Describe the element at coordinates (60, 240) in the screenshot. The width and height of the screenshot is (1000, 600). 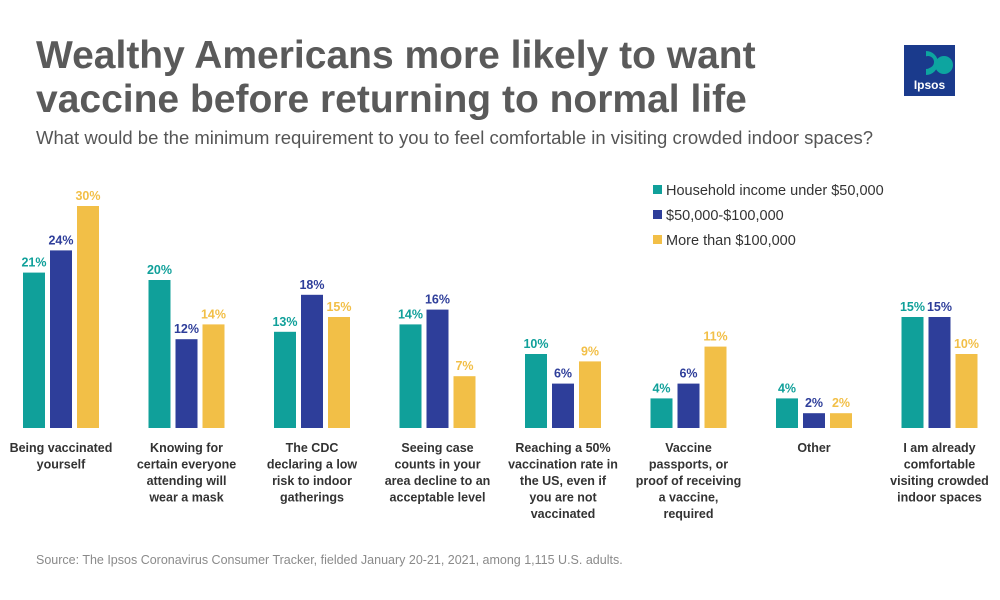
I see `value-label-1-series-2: 24%` at that location.